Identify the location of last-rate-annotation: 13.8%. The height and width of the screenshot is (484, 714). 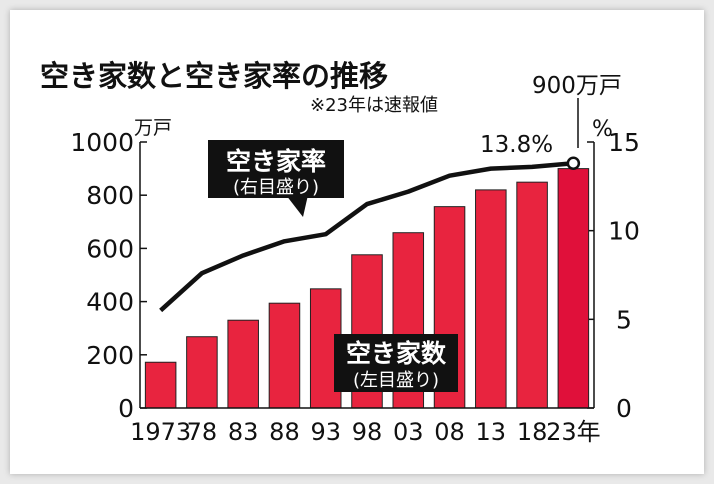
(516, 145).